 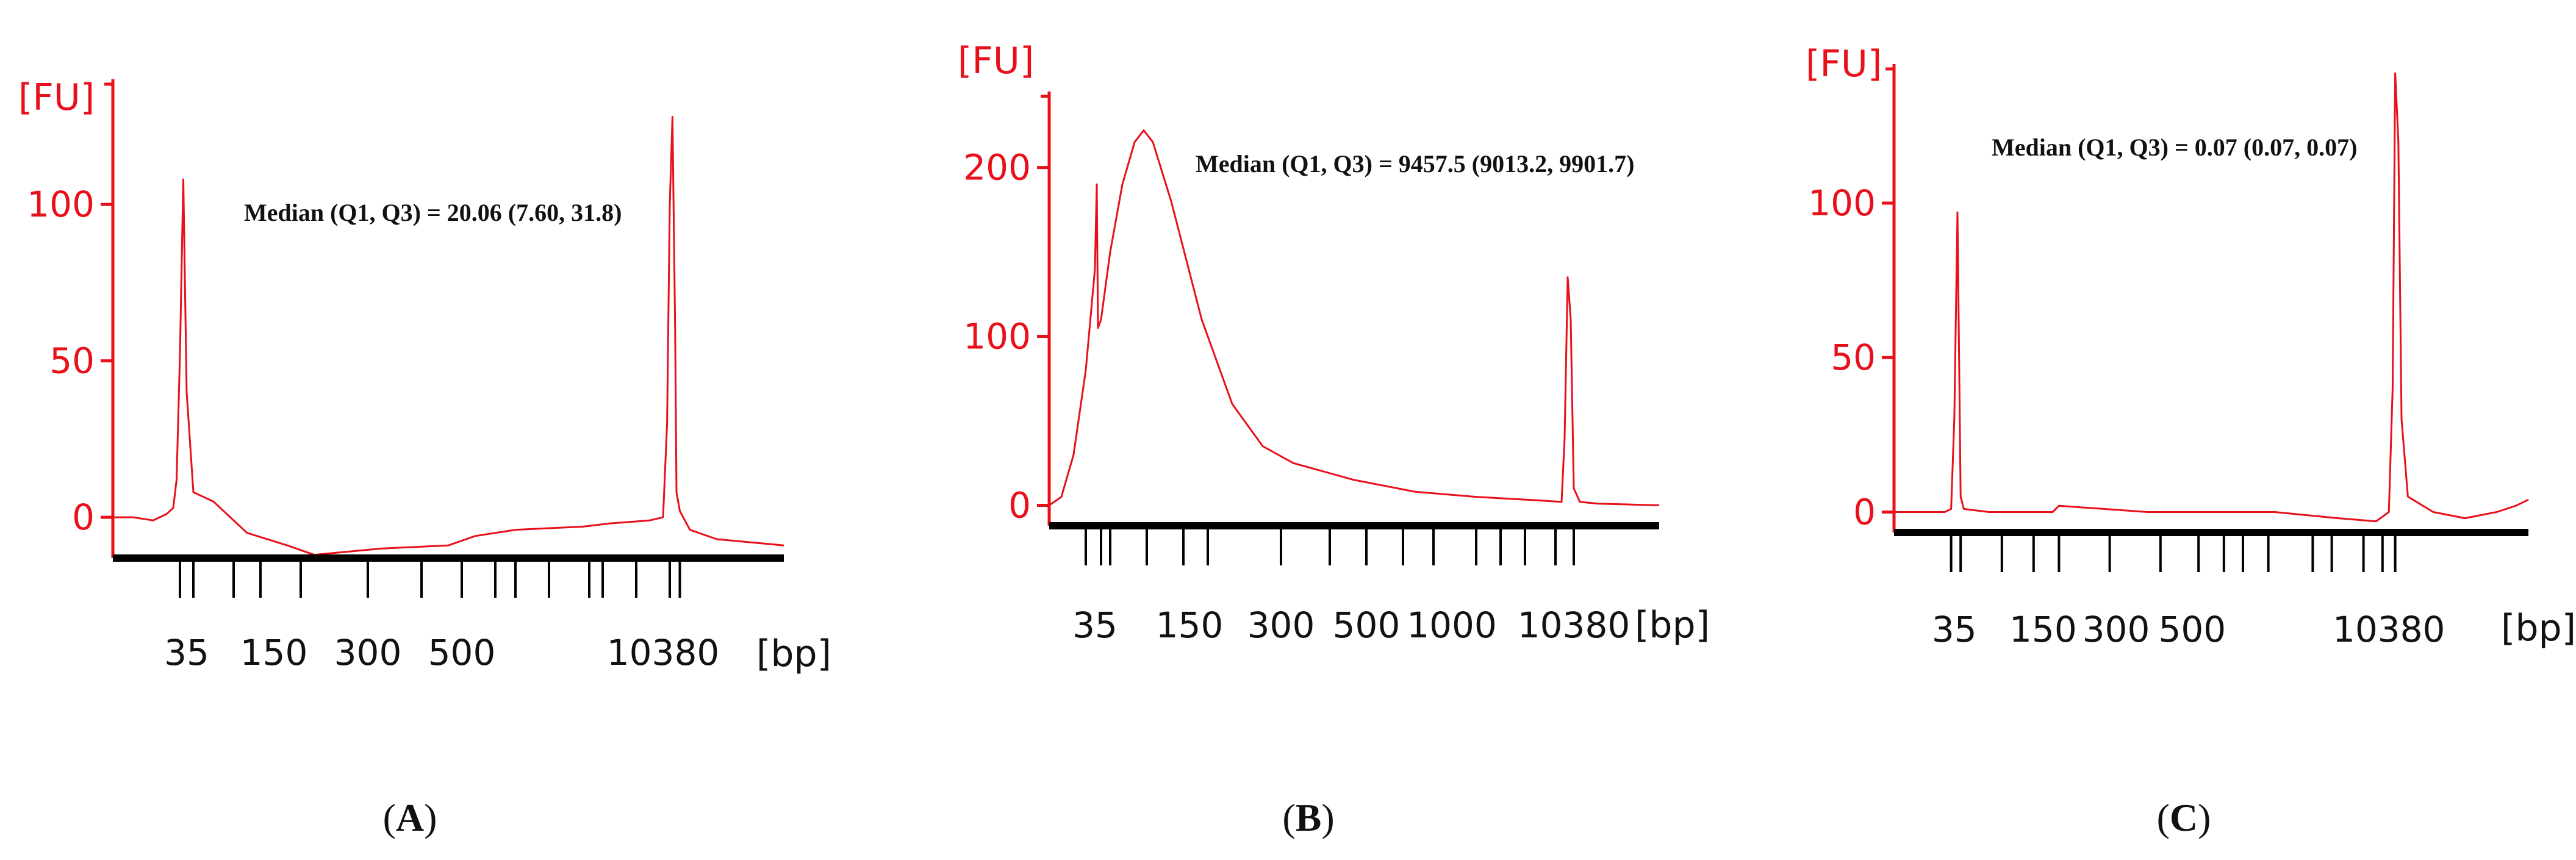 I want to click on x-tick-label: 1000, so click(x=1452, y=625).